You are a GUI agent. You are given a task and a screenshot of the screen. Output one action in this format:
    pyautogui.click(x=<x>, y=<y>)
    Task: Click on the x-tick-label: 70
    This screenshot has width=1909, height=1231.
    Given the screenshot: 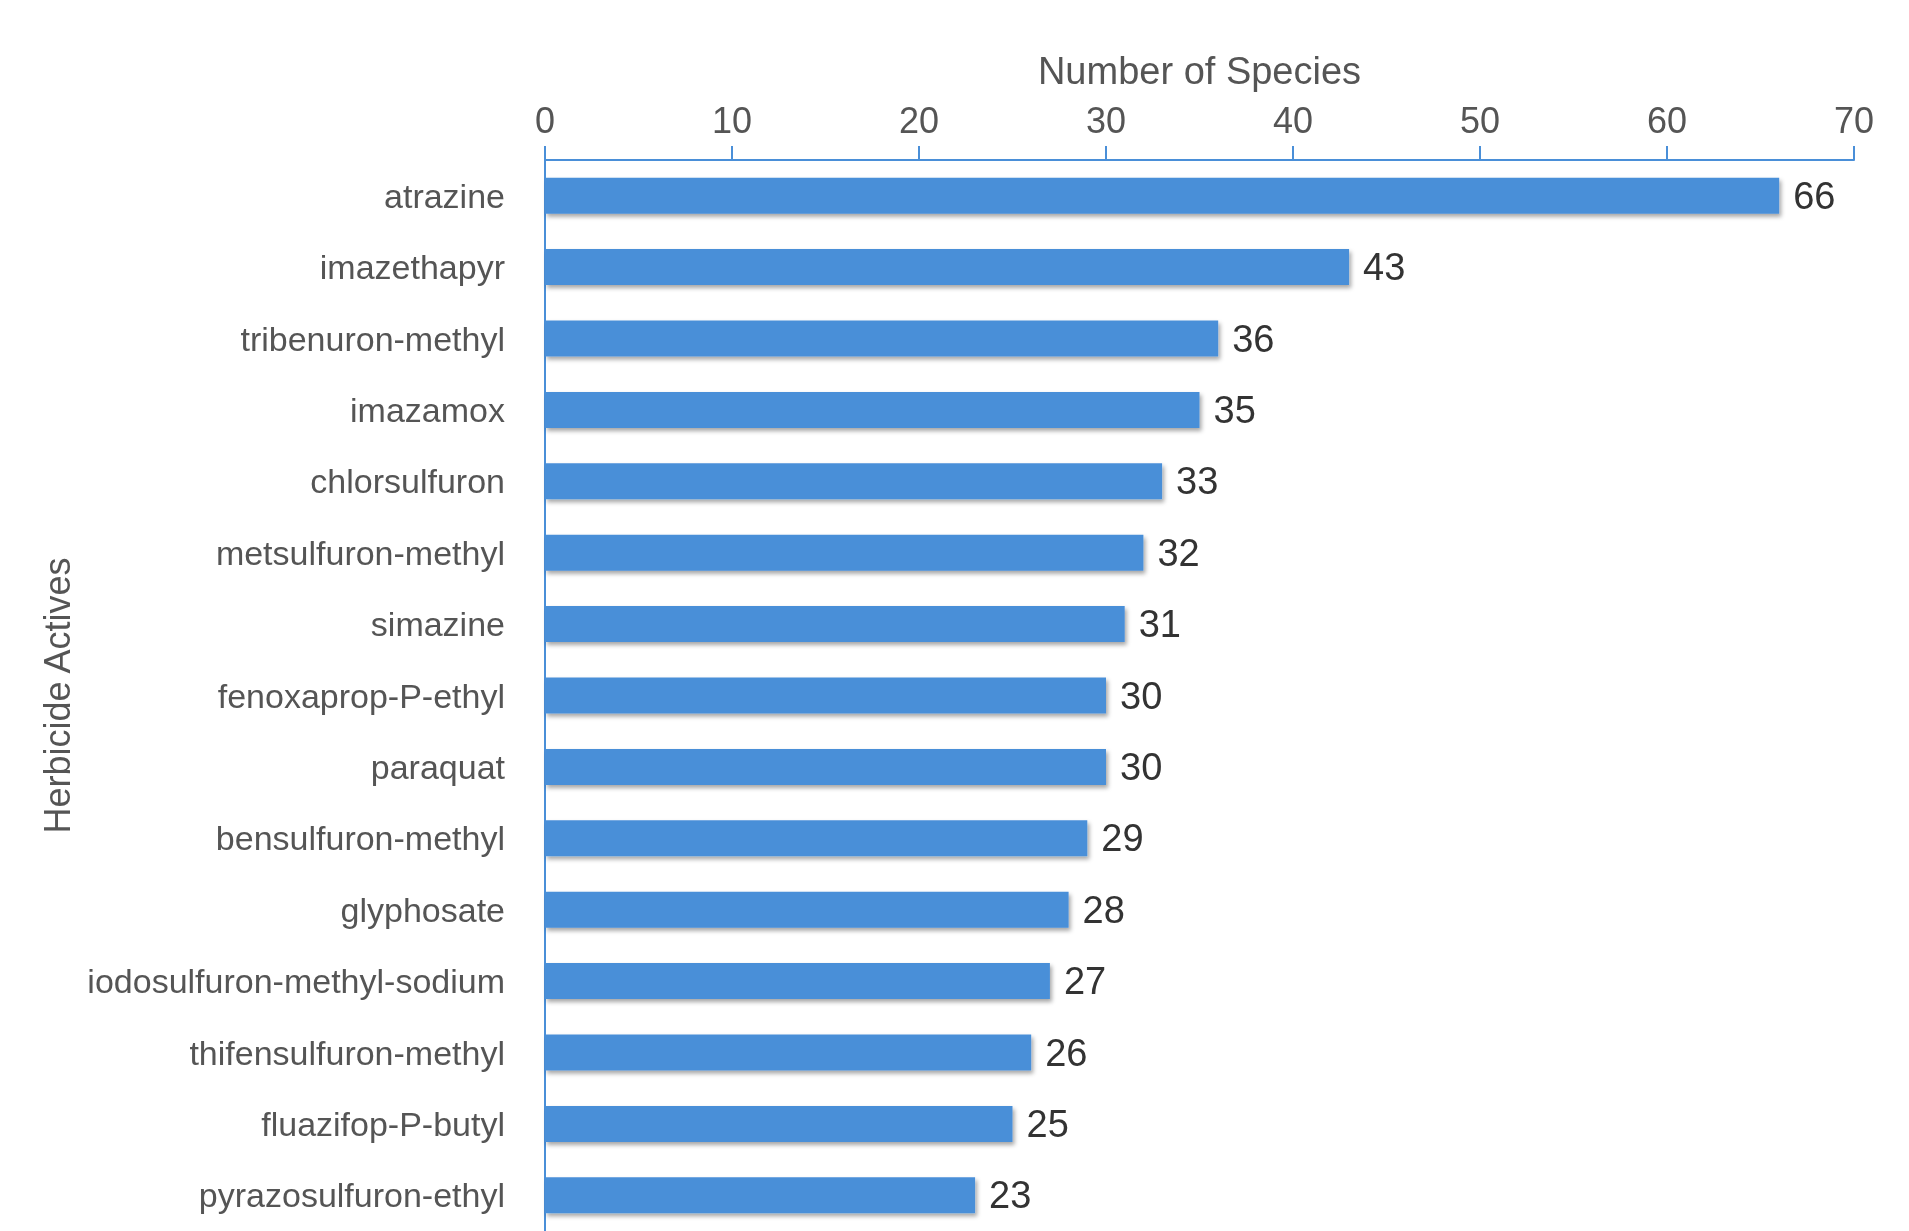 What is the action you would take?
    pyautogui.click(x=1854, y=120)
    